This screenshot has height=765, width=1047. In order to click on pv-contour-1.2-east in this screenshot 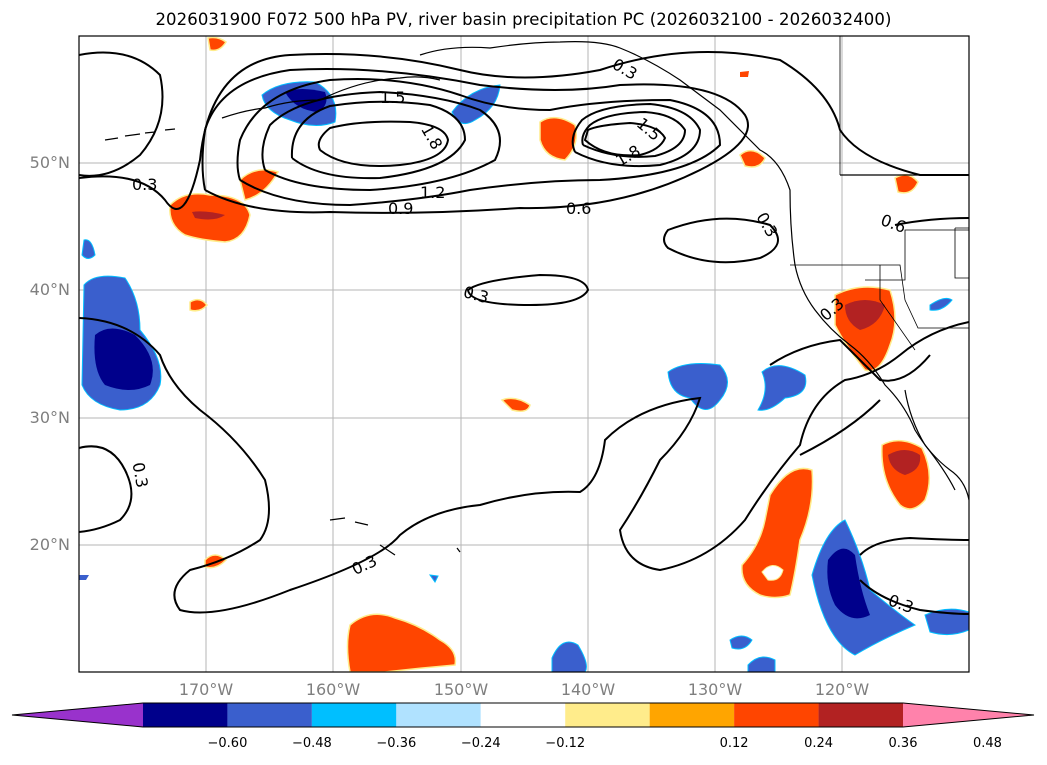, I will do `click(636, 135)`.